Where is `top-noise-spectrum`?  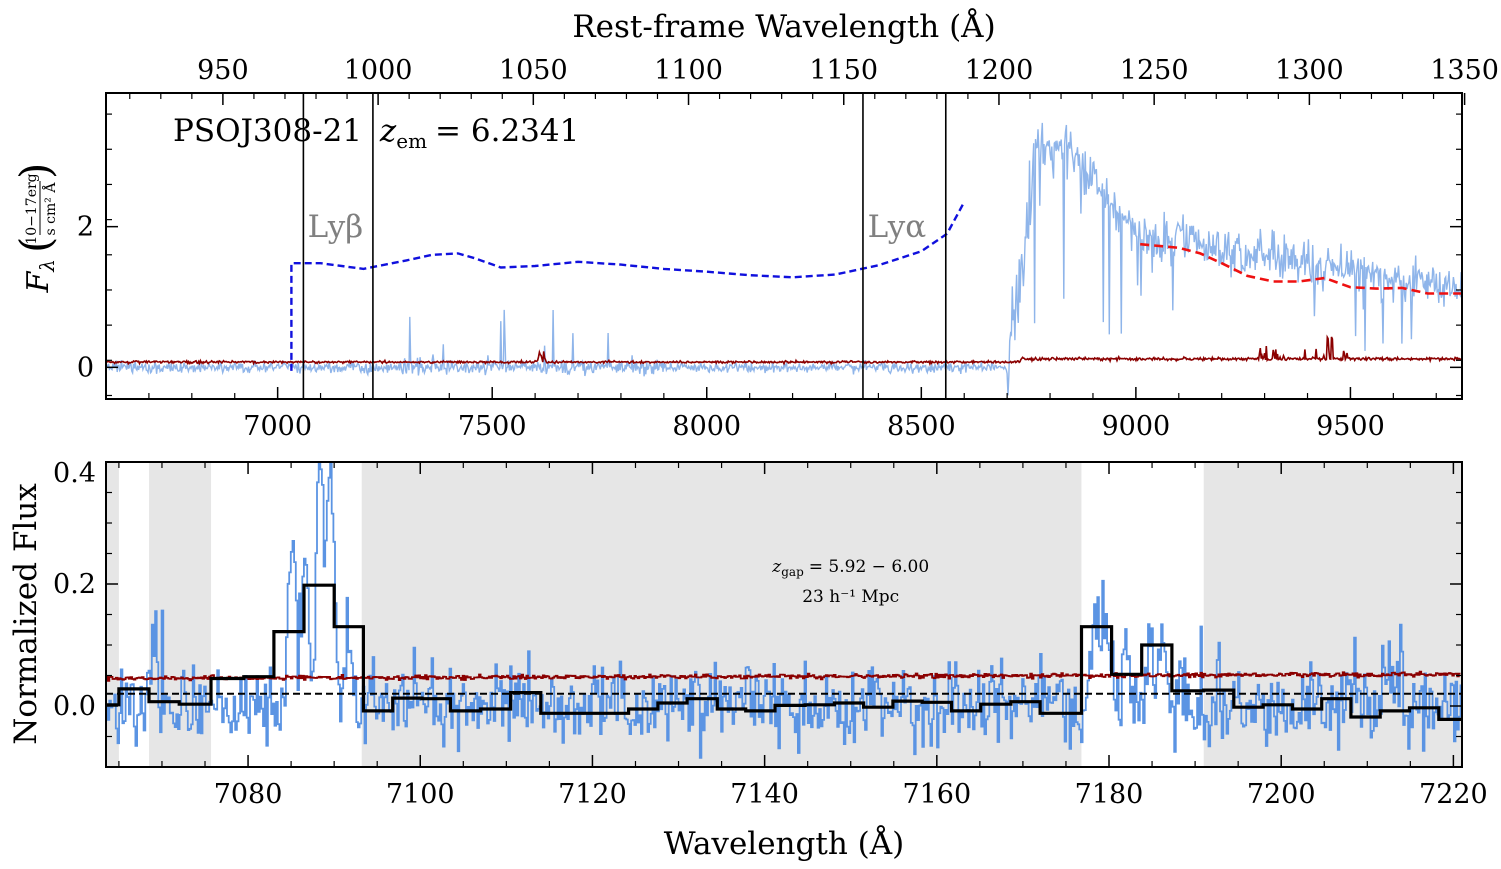
top-noise-spectrum is located at coordinates (784, 350).